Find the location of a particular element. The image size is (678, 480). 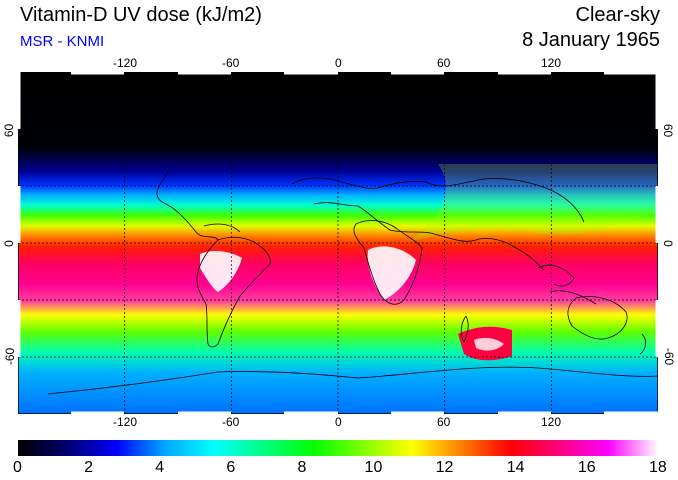

sky-condition-label: Clear-sky is located at coordinates (617, 15).